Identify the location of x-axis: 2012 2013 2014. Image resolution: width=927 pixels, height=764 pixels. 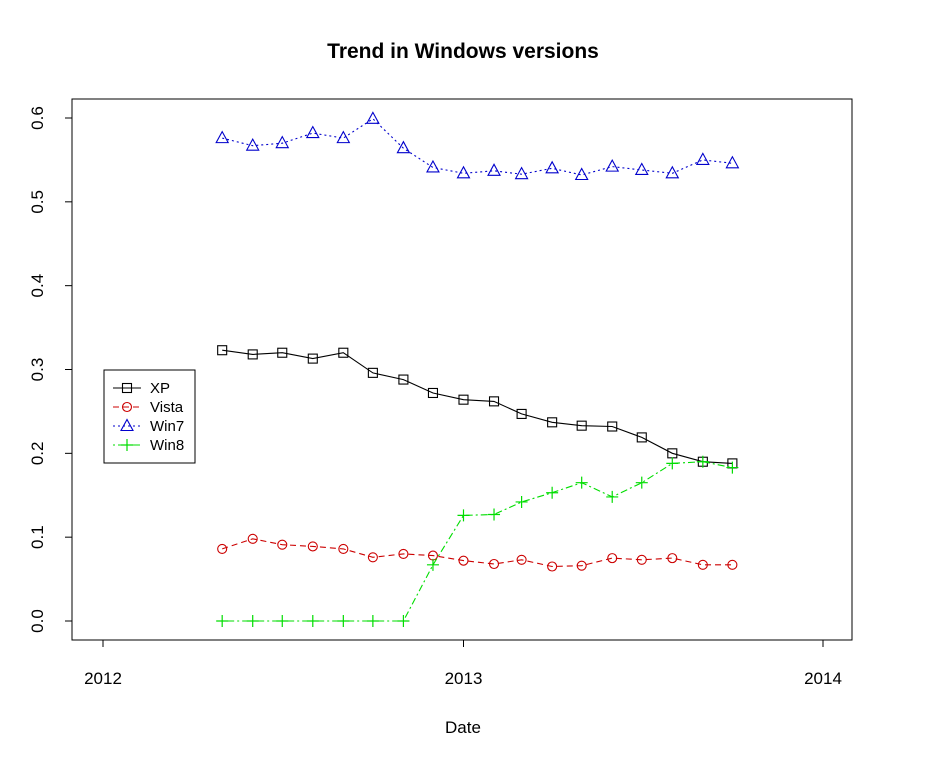
(463, 664).